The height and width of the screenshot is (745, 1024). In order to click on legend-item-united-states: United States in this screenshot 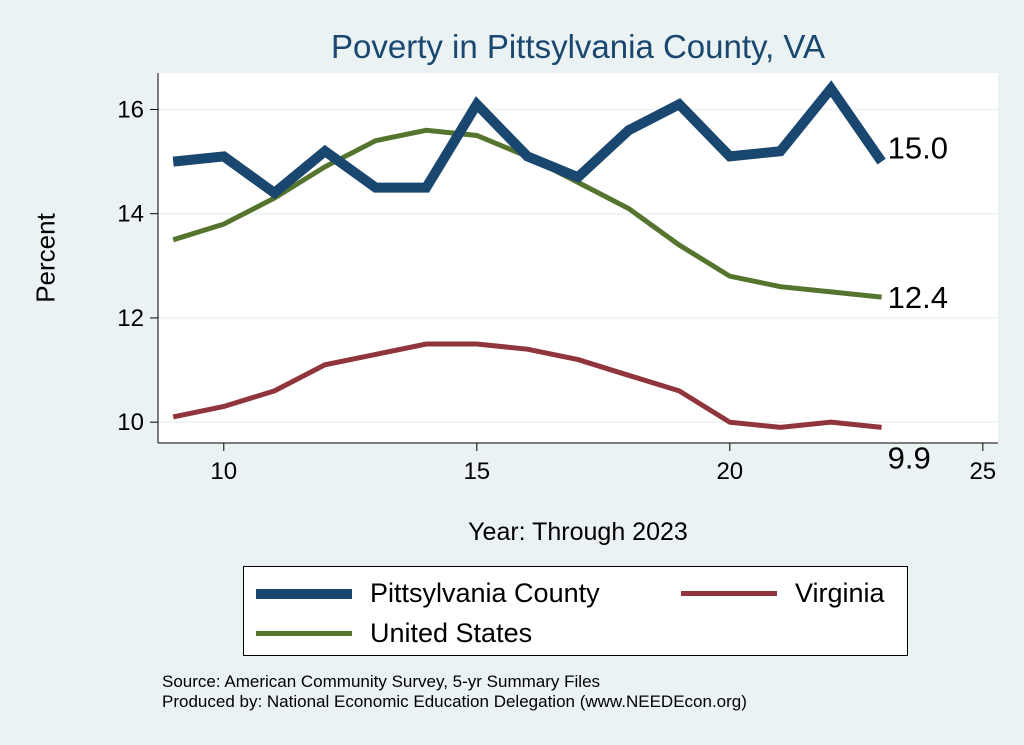, I will do `click(394, 633)`.